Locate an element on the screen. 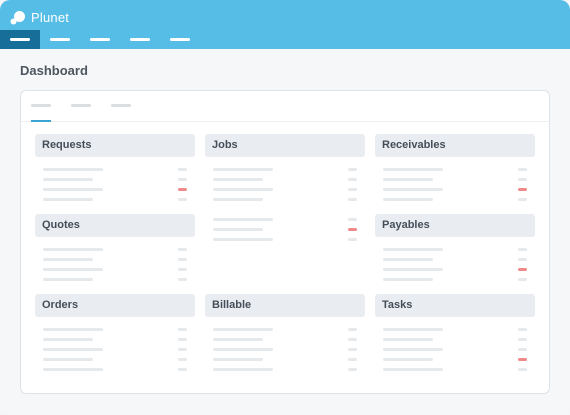 This screenshot has width=570, height=415. widget-jobs: Jobs is located at coordinates (285, 167).